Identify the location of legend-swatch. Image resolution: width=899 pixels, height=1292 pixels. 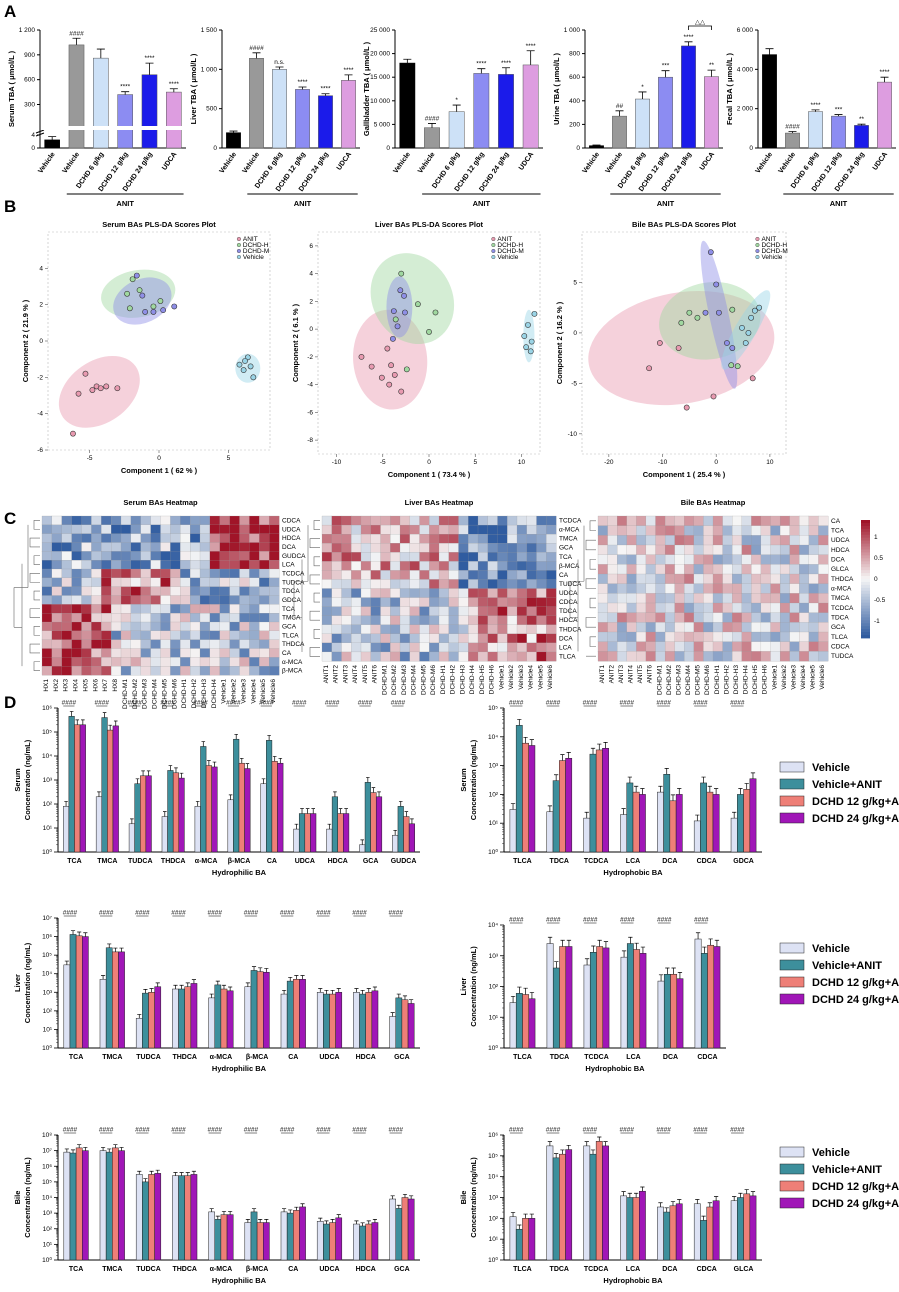
(792, 965).